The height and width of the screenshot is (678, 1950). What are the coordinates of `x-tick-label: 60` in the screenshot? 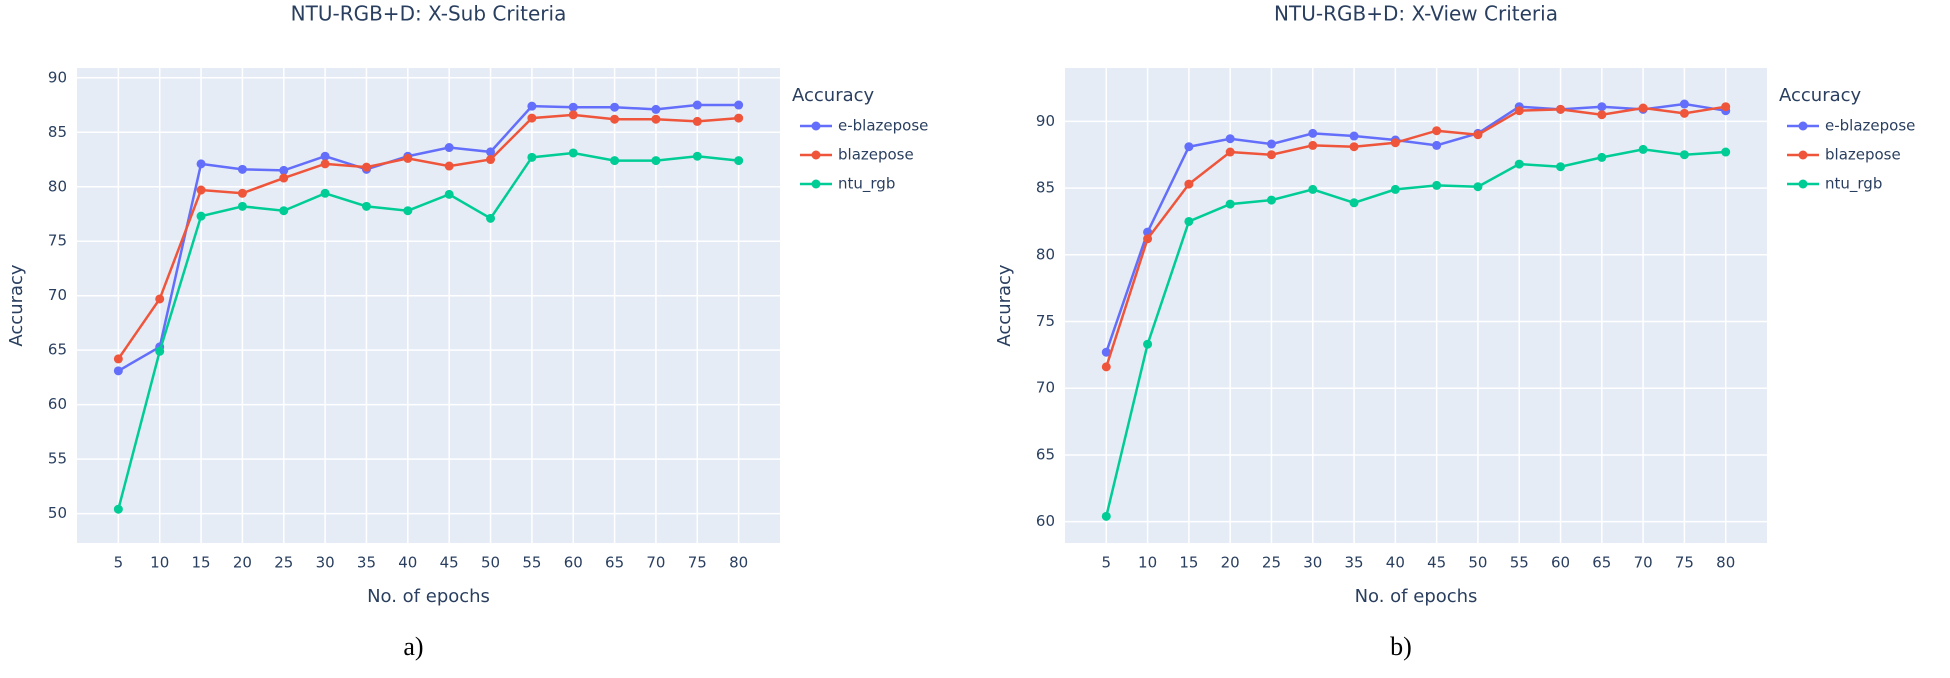 It's located at (1560, 563).